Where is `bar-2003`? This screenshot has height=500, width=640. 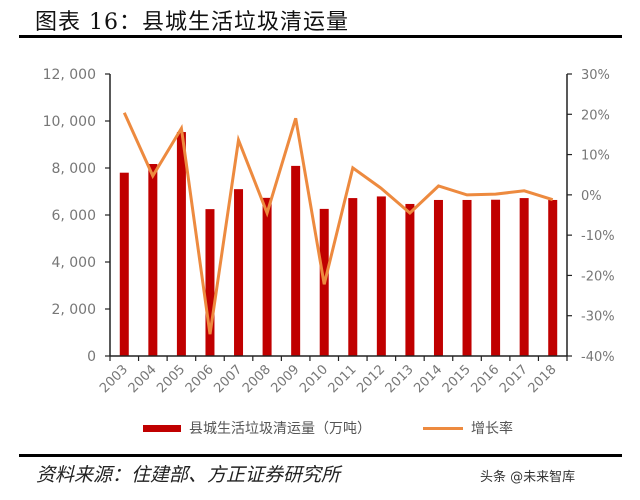 bar-2003 is located at coordinates (124, 264).